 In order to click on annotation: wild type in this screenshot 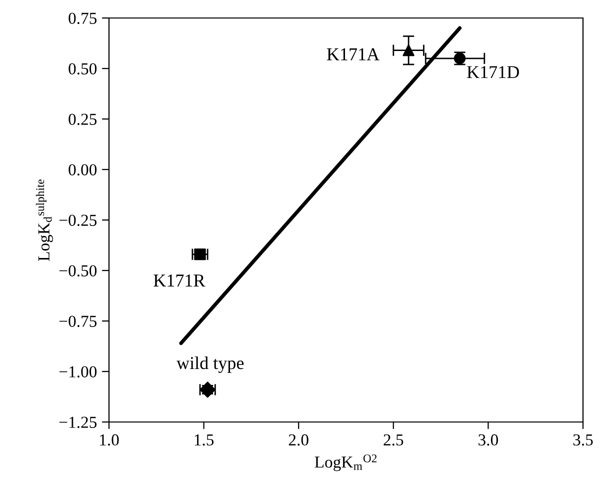, I will do `click(210, 364)`.